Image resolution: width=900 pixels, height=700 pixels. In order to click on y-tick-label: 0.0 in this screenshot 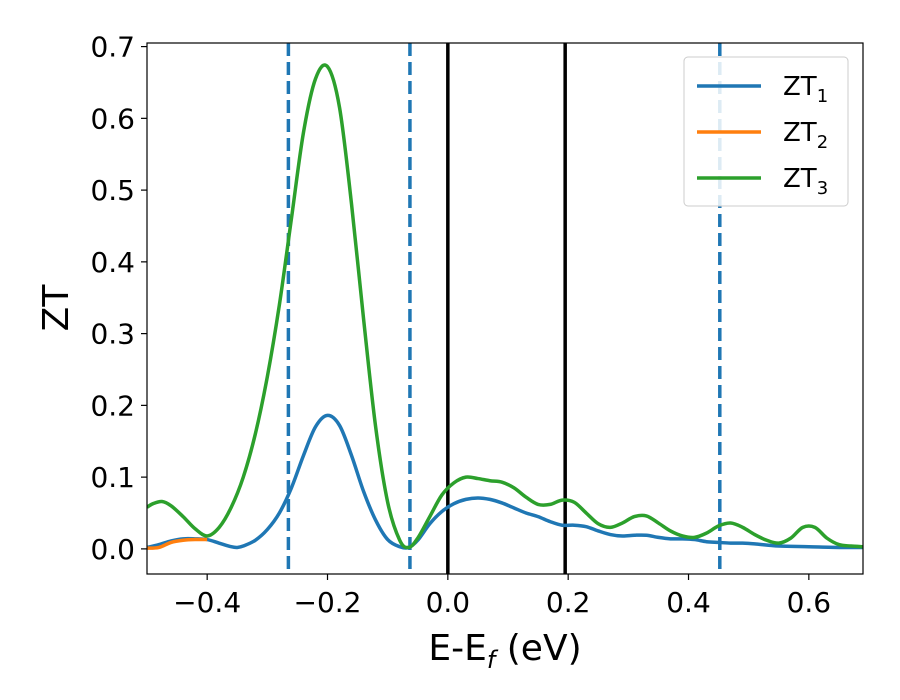, I will do `click(112, 549)`.